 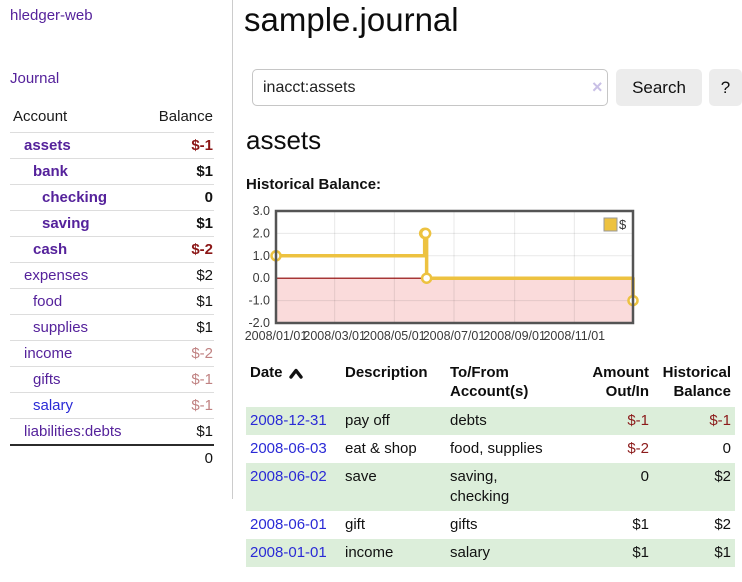 What do you see at coordinates (276, 336) in the screenshot?
I see `svg-text: 2008/01/01` at bounding box center [276, 336].